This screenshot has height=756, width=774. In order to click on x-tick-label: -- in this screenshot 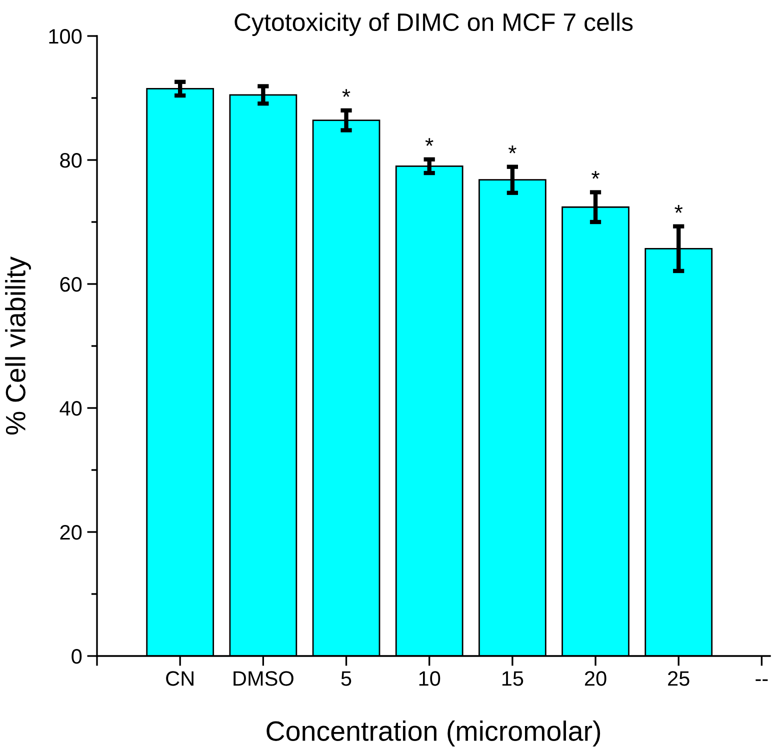, I will do `click(762, 680)`.